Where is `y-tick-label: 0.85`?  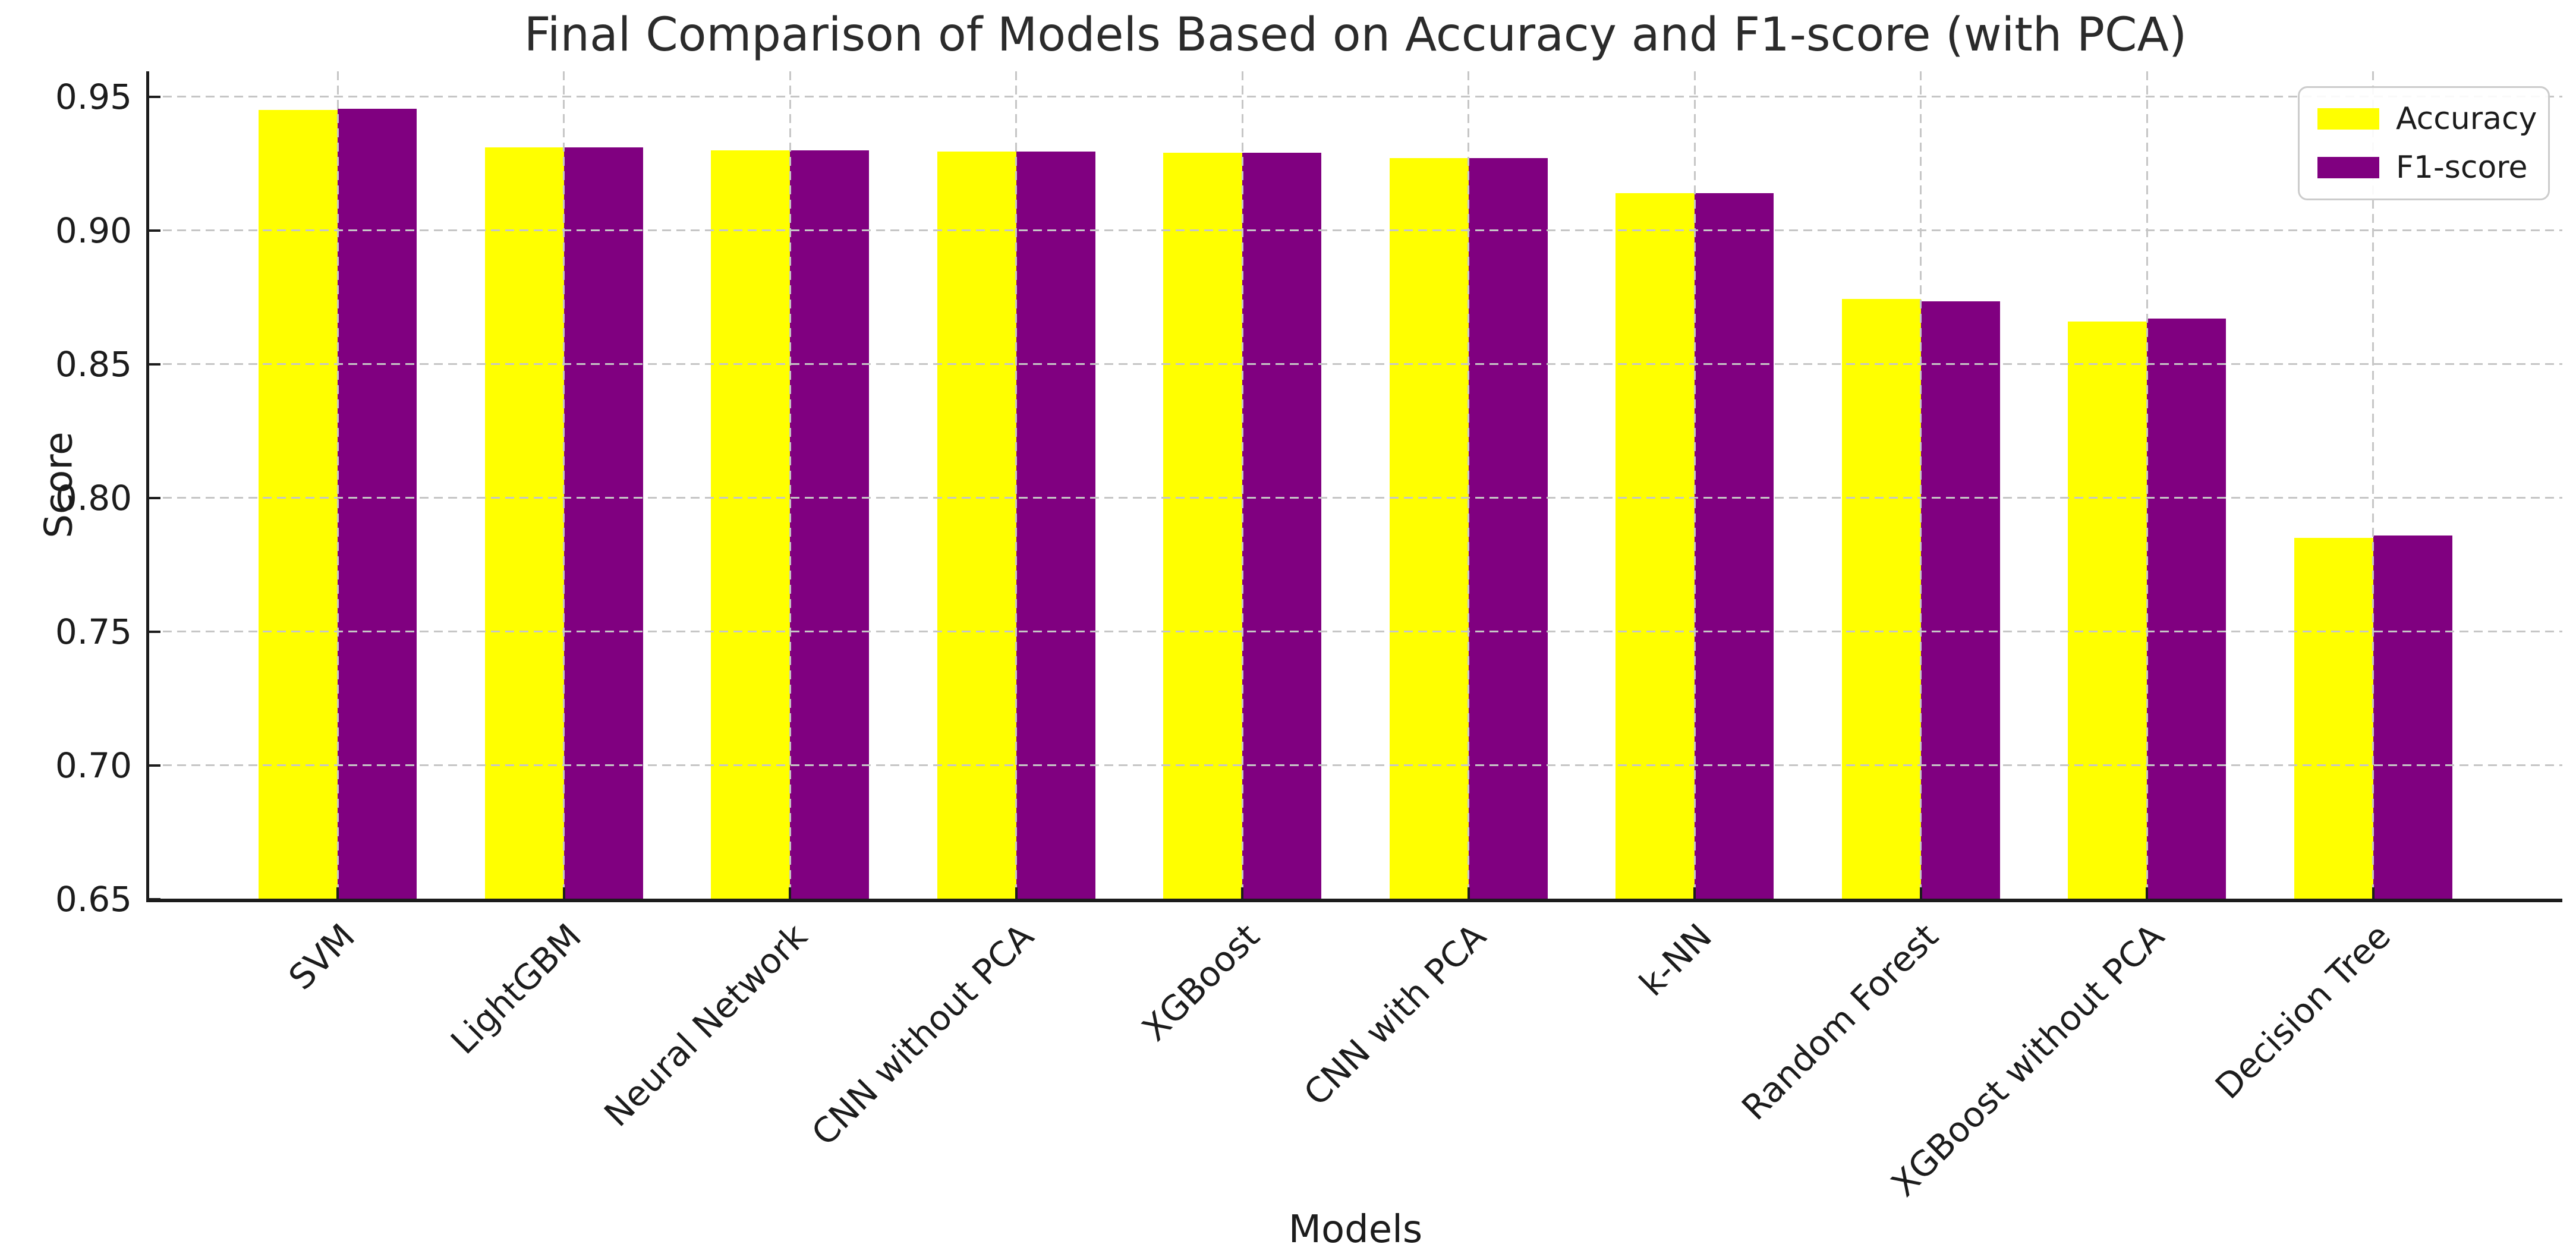
y-tick-label: 0.85 is located at coordinates (93, 364).